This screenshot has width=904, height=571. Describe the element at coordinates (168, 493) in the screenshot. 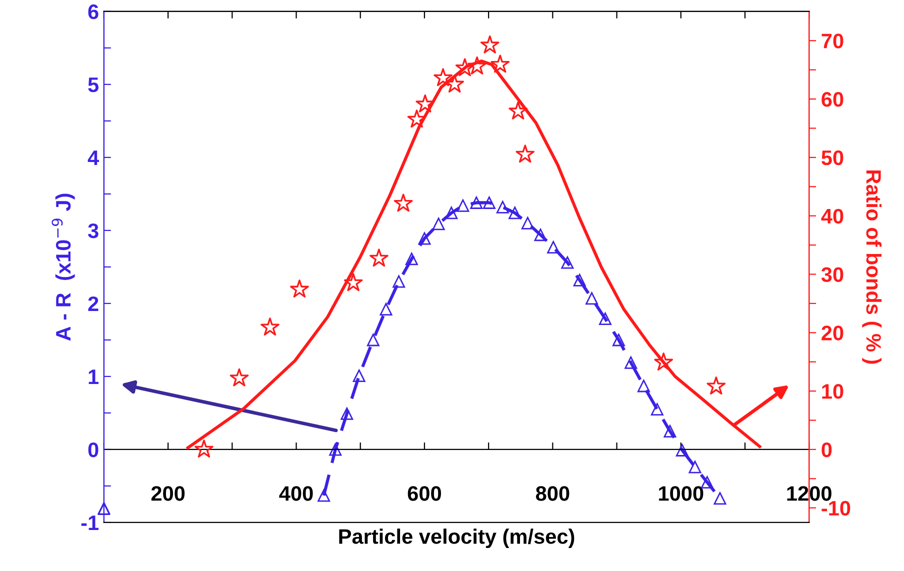

I see `x-tick-label: 200` at that location.